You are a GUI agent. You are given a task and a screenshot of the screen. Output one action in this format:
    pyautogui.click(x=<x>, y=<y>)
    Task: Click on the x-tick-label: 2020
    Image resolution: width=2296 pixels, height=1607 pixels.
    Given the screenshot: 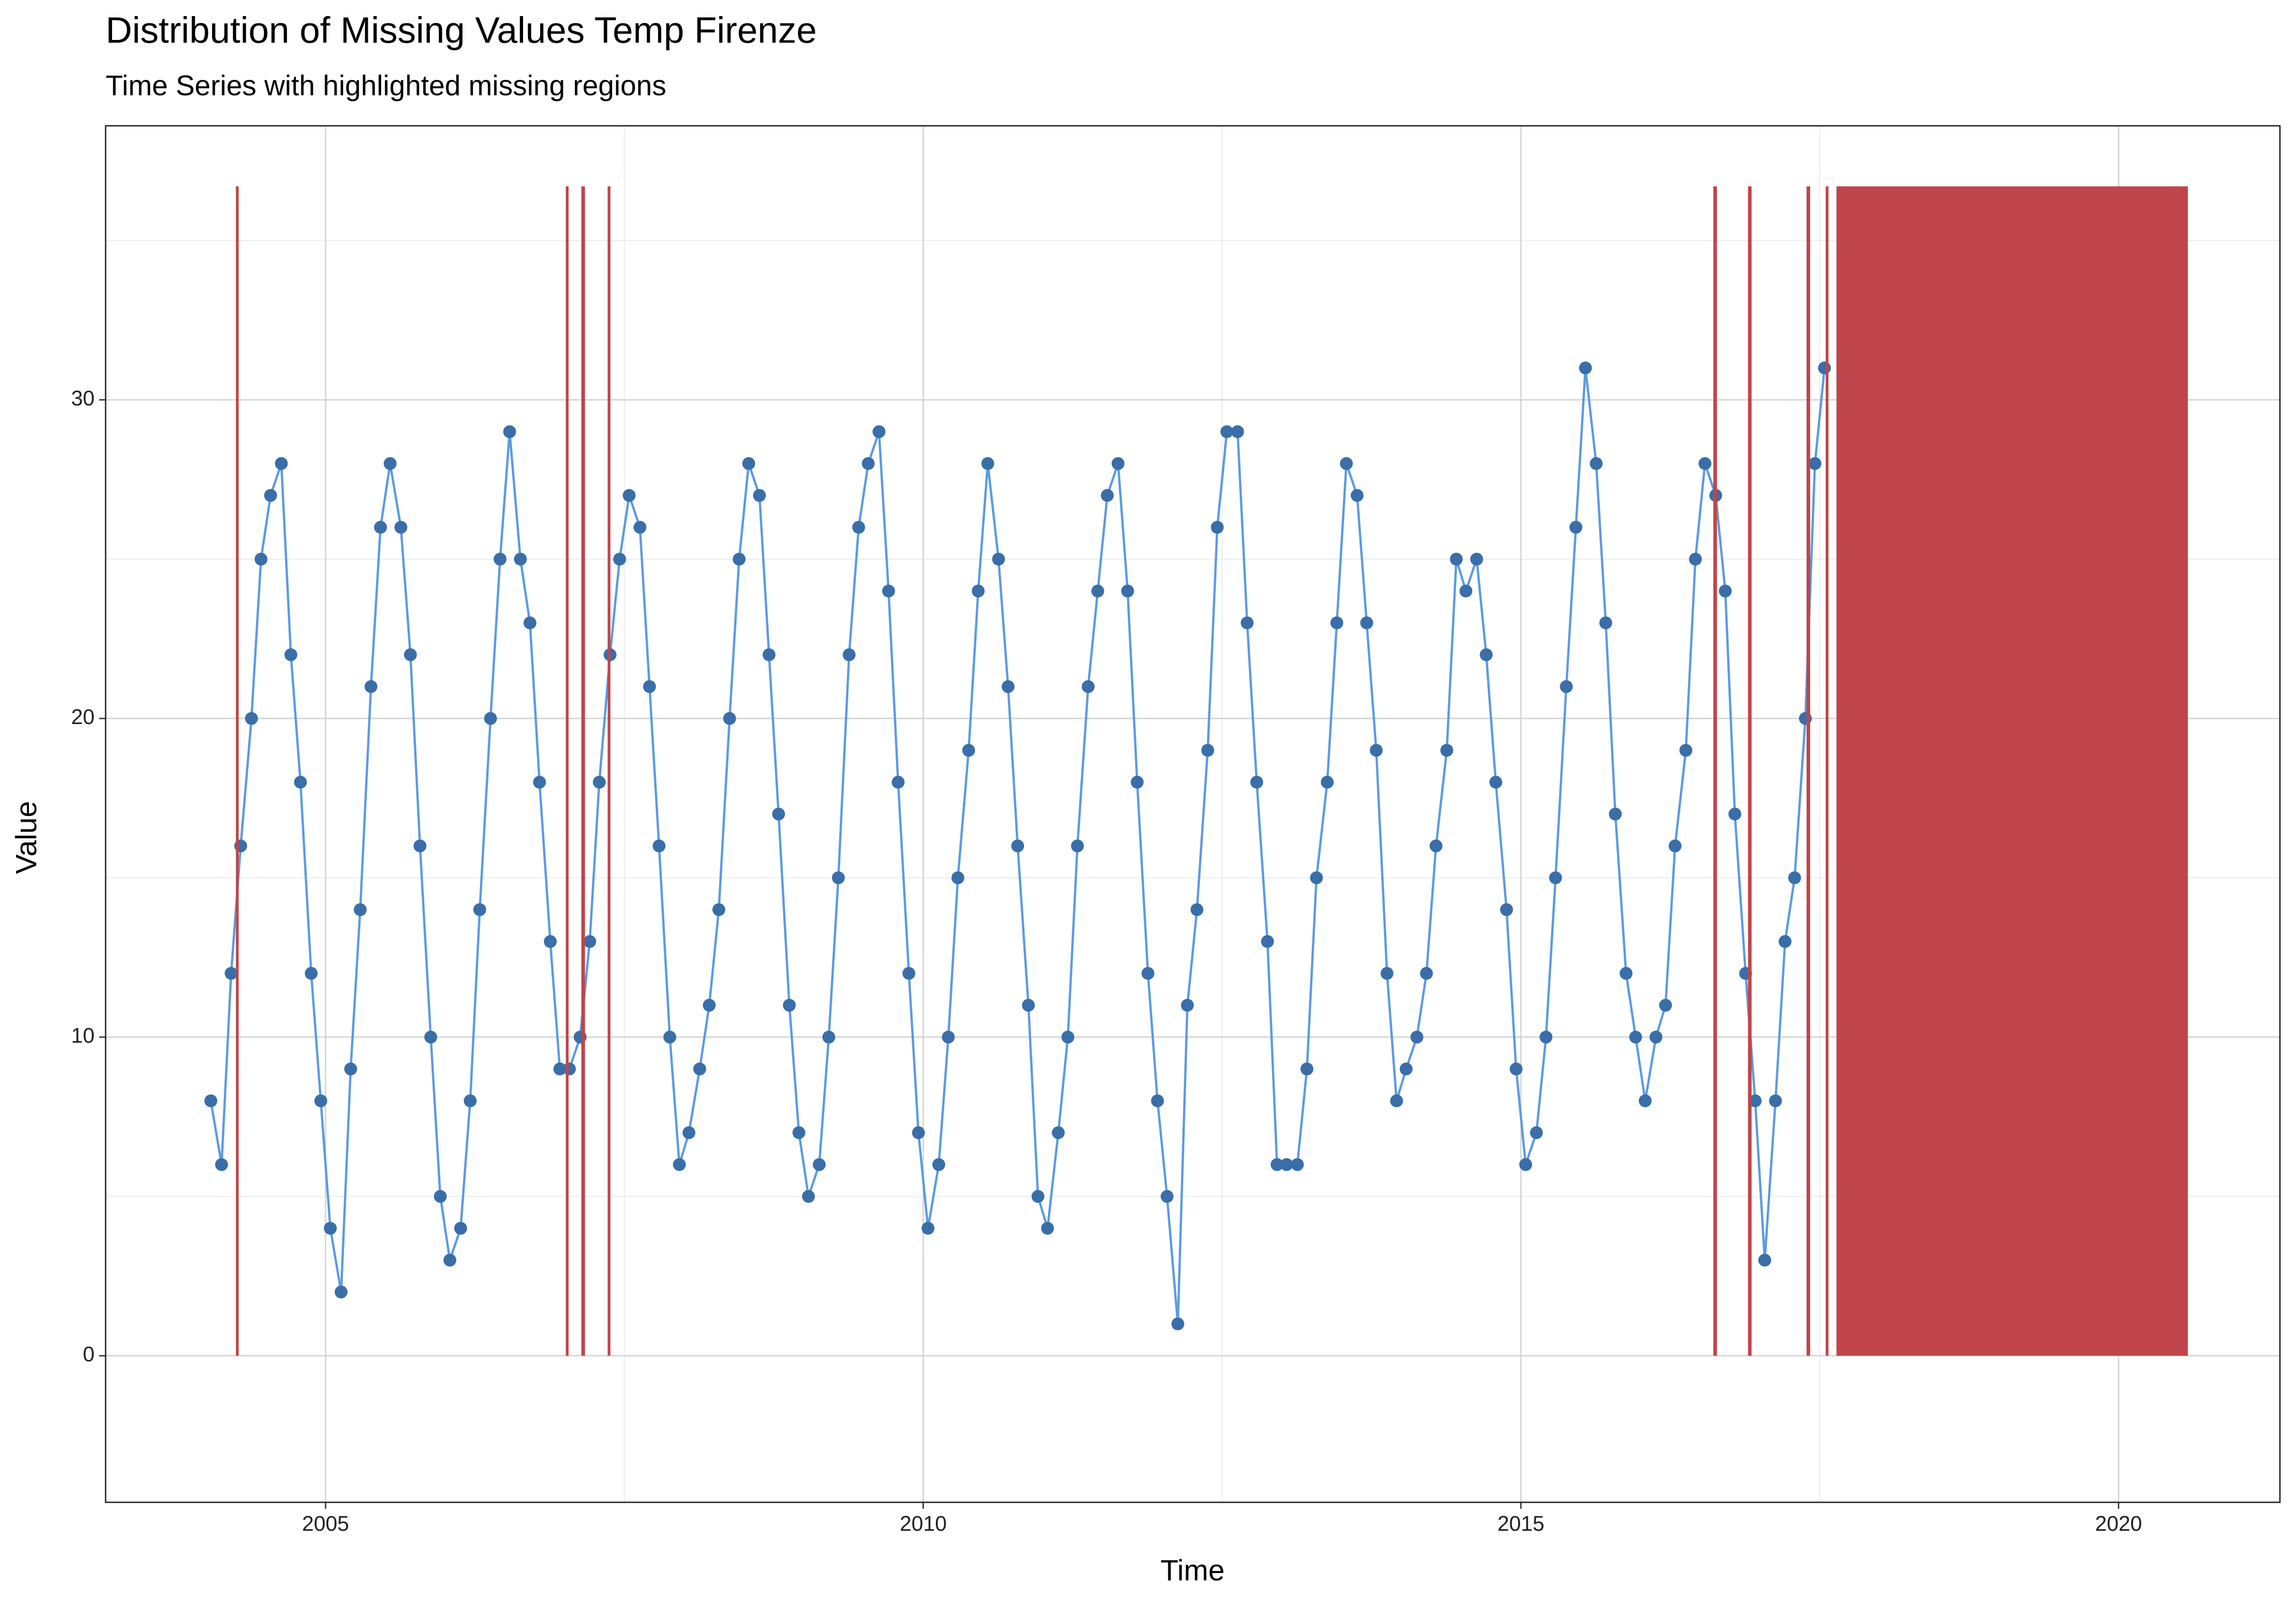 What is the action you would take?
    pyautogui.click(x=2118, y=1523)
    